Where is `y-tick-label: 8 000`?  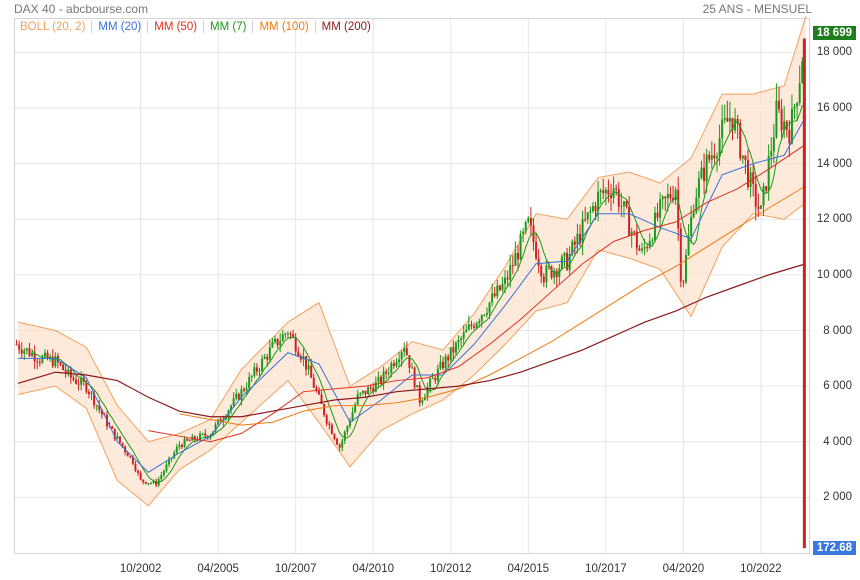 y-tick-label: 8 000 is located at coordinates (837, 330).